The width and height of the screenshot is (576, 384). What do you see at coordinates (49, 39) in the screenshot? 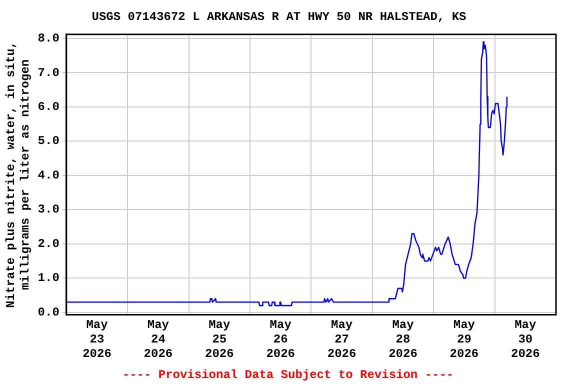
I see `y-tick-label: 8.0` at bounding box center [49, 39].